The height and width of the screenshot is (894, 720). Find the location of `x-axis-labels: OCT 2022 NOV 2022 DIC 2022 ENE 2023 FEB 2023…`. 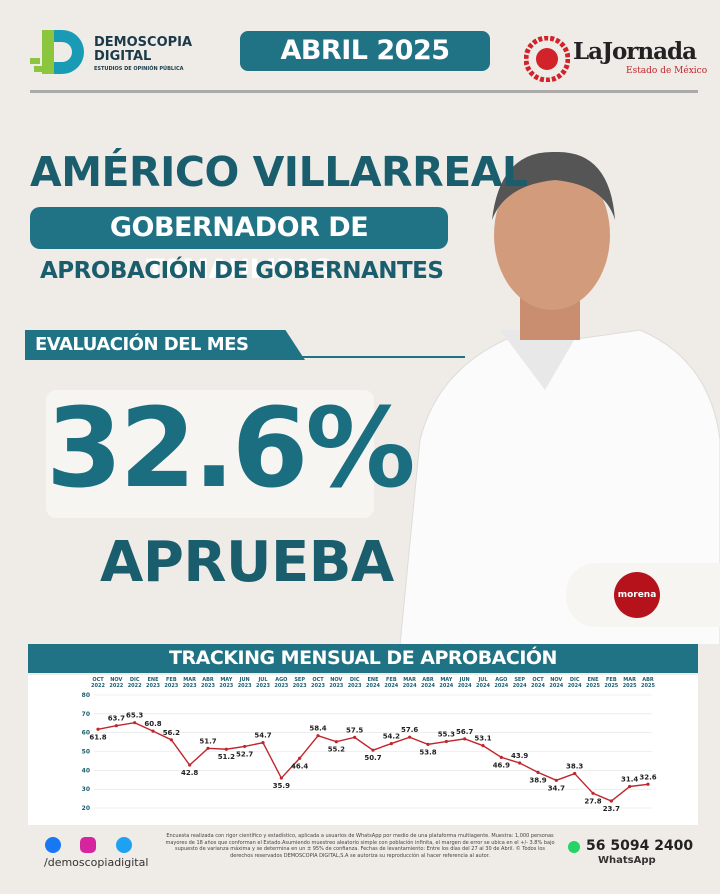

x-axis-labels: OCT 2022 NOV 2022 DIC 2022 ENE 2023 FEB 2023… is located at coordinates (363, 685).